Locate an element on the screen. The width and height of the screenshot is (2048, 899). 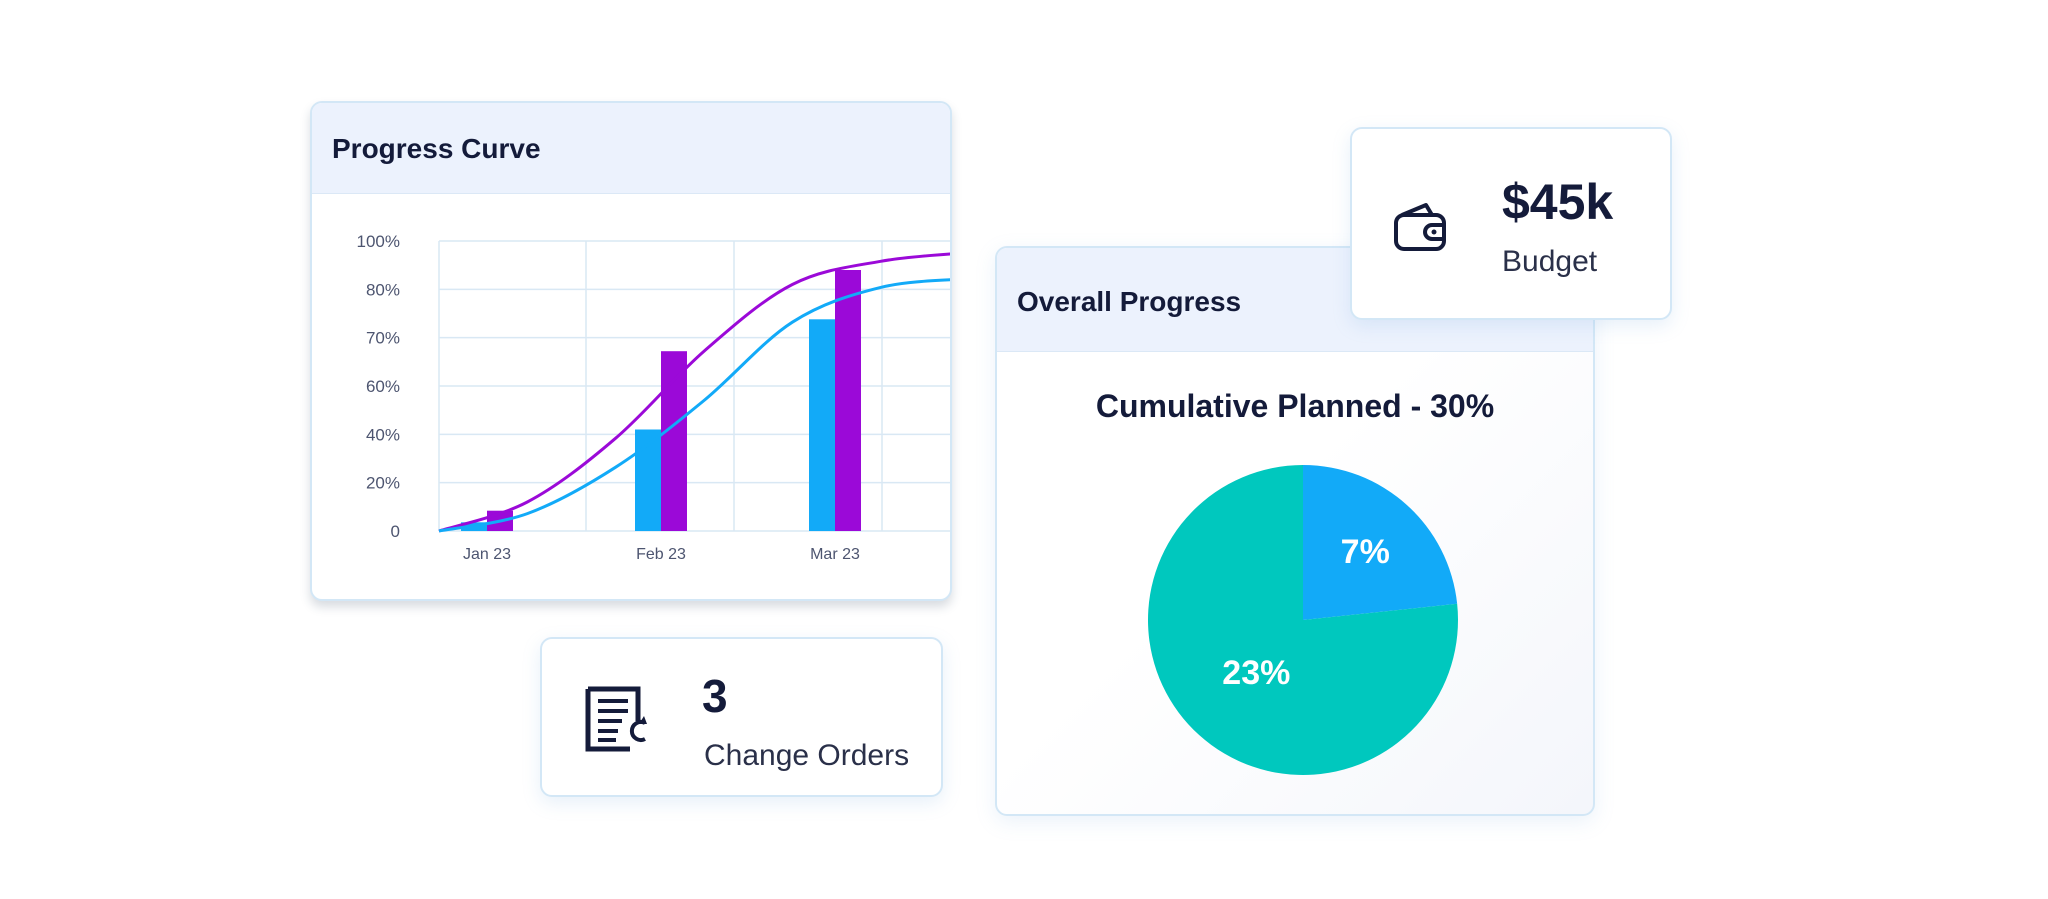
change-orders-value: 3 is located at coordinates (715, 696).